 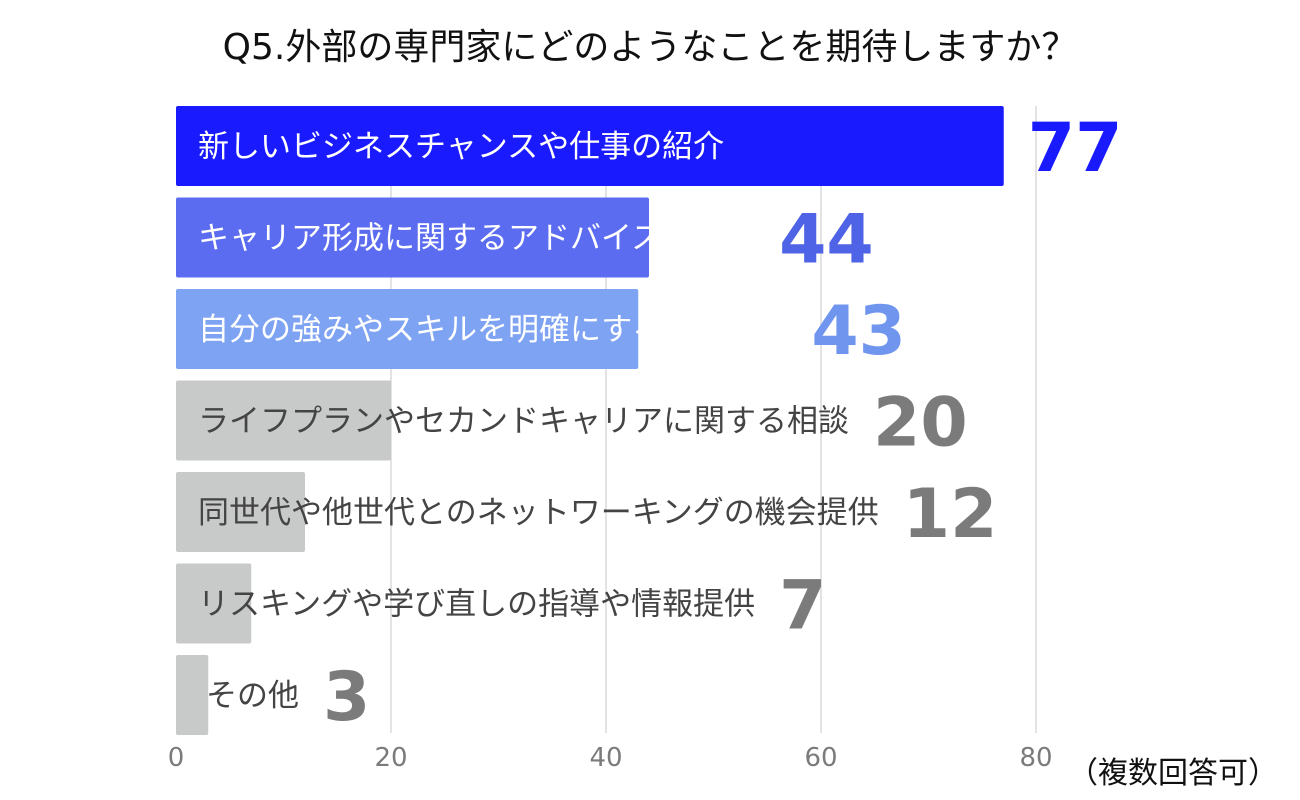 I want to click on category-label: キャリア形成に関するアドバイスや指導, so click(x=476, y=239).